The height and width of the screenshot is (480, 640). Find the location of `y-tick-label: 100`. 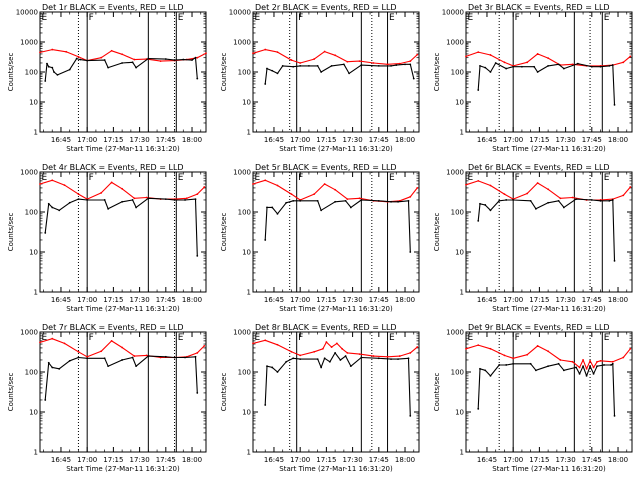

y-tick-label: 100 is located at coordinates (457, 73).